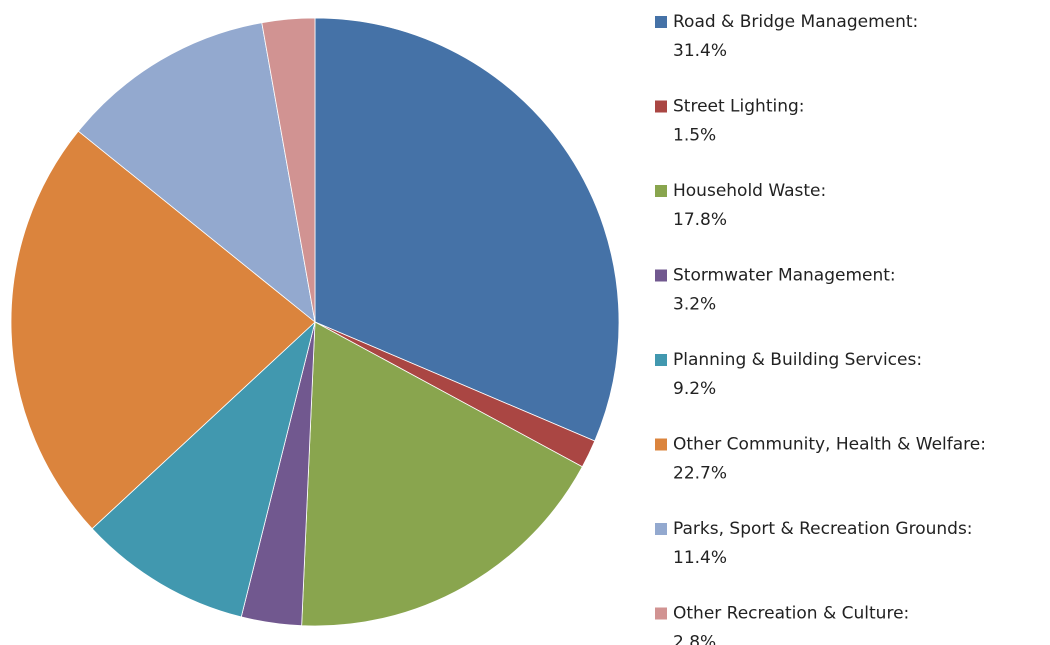 Image resolution: width=1050 pixels, height=645 pixels. What do you see at coordinates (739, 107) in the screenshot?
I see `legend-label: Street Lighting:` at bounding box center [739, 107].